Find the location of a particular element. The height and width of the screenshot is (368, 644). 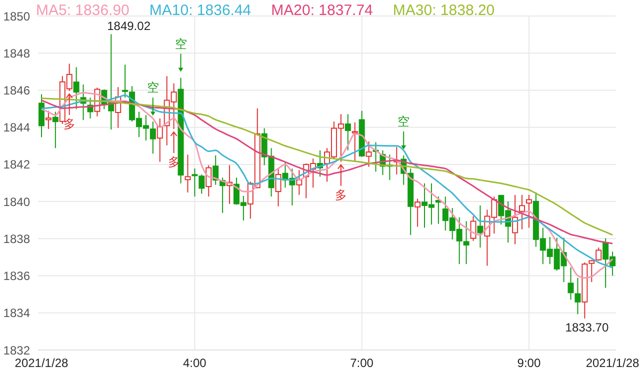

text: 1833.70 is located at coordinates (587, 327).